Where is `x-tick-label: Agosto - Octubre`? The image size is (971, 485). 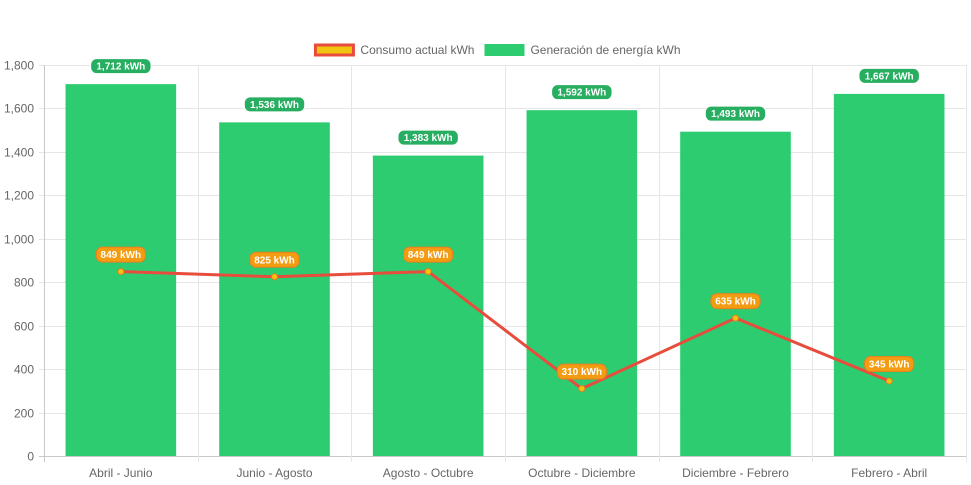 x-tick-label: Agosto - Octubre is located at coordinates (428, 473).